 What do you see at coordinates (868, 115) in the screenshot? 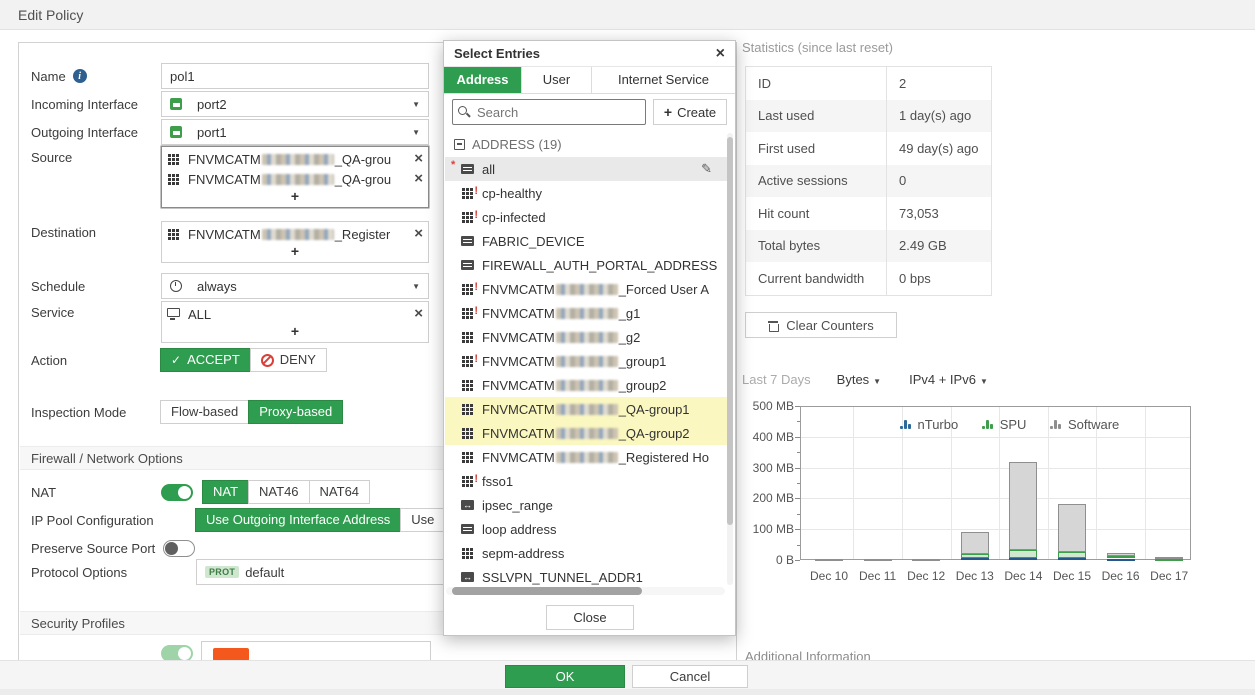
I see `stats-row: Last used 1 day(s) ago` at bounding box center [868, 115].